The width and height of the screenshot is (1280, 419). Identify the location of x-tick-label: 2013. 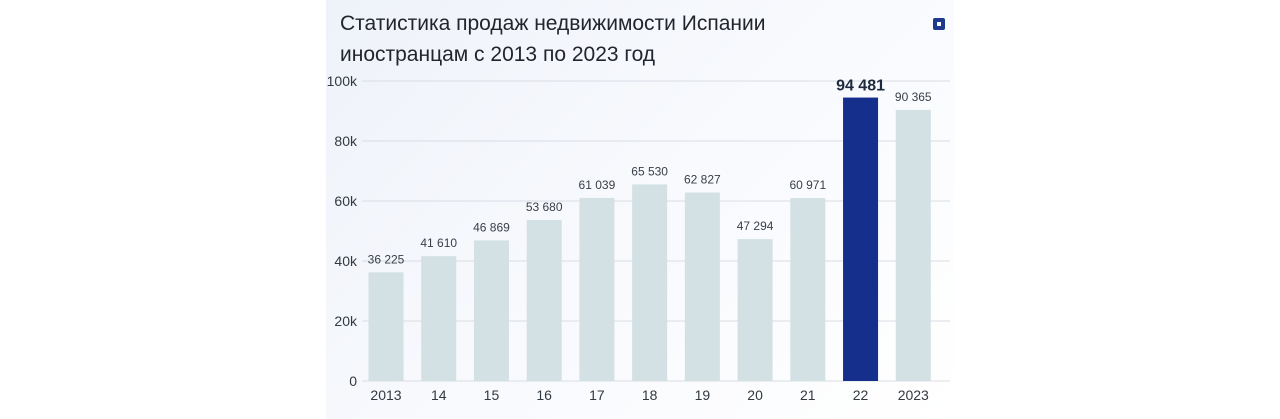
(385, 395).